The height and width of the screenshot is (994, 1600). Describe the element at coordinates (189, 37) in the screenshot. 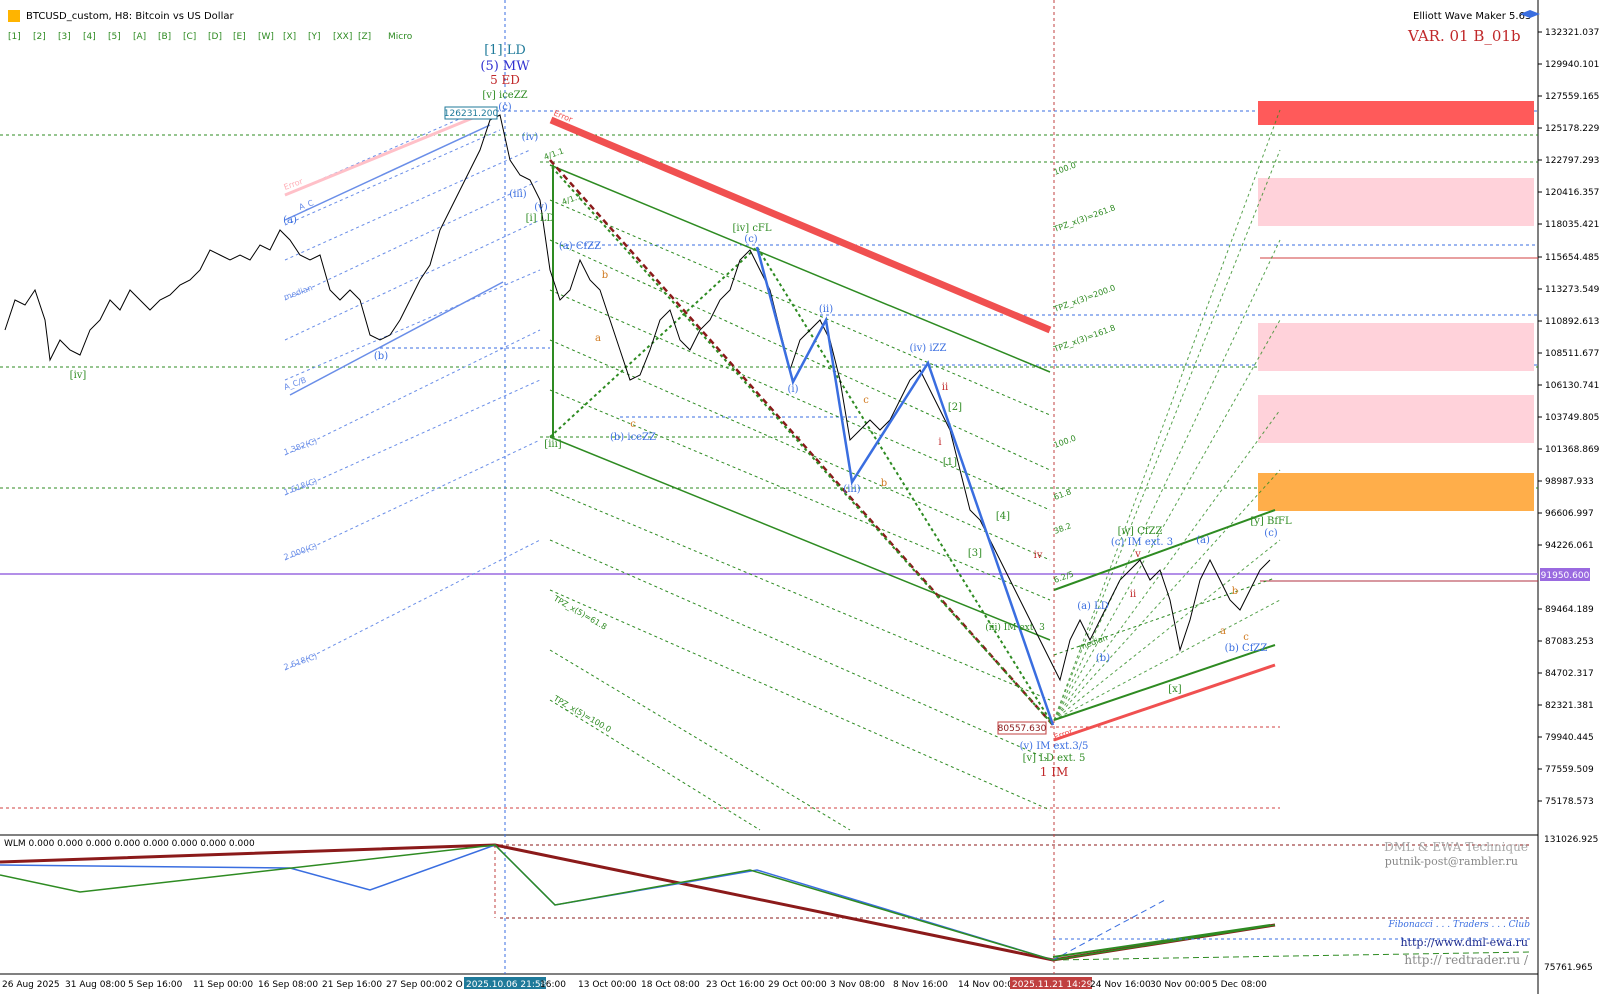

I see `degree-button: [C]` at that location.